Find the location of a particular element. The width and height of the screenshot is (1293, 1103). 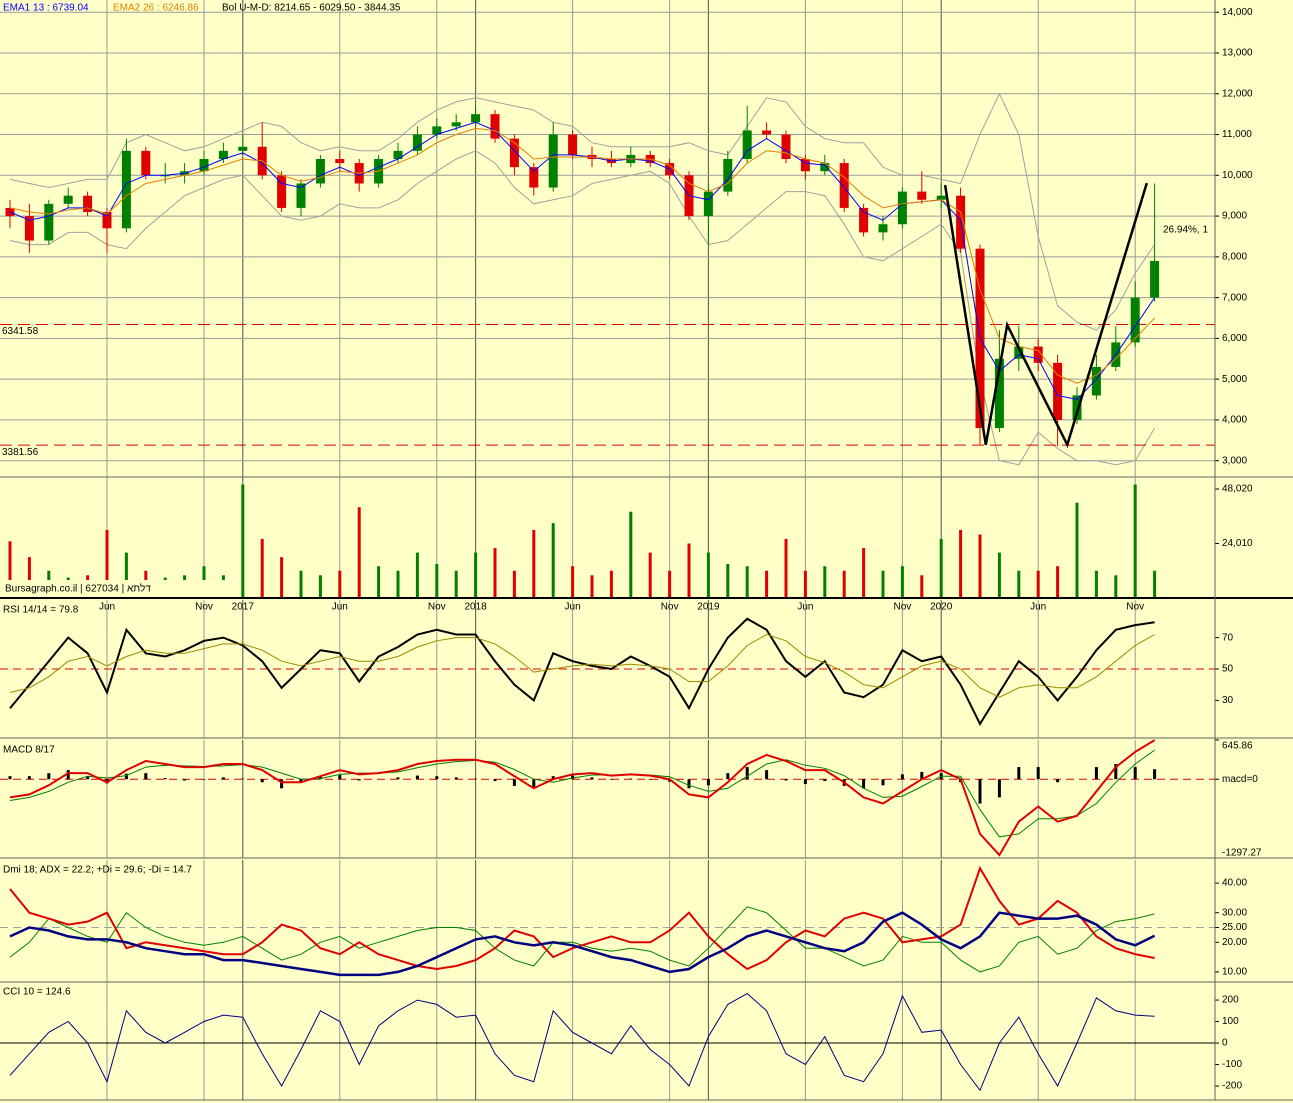

y-tick-label: macd=0 is located at coordinates (1240, 779).